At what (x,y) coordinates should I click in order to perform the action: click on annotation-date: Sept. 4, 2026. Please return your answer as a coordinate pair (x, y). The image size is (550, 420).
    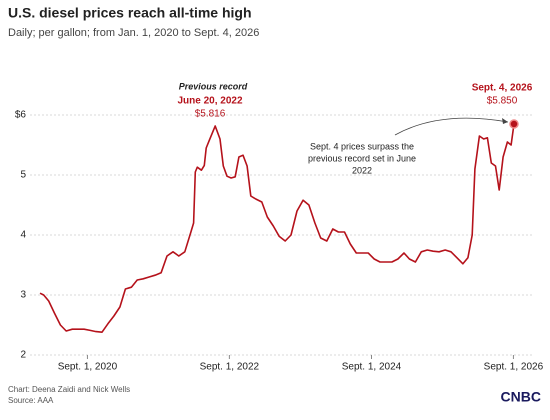
    Looking at the image, I should click on (502, 88).